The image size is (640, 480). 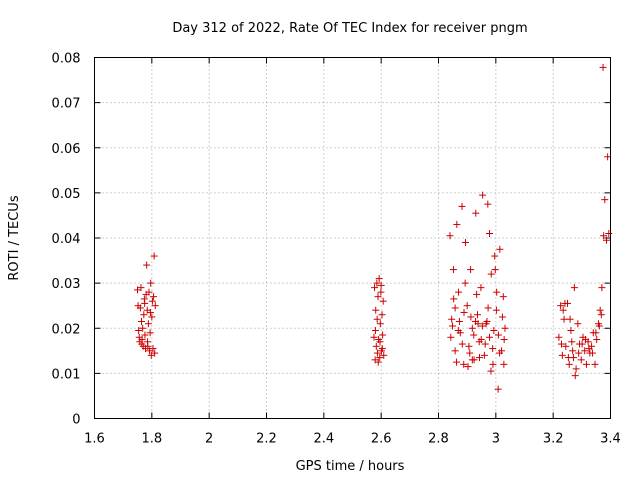 What do you see at coordinates (553, 439) in the screenshot?
I see `x-tick-label: 3.2` at bounding box center [553, 439].